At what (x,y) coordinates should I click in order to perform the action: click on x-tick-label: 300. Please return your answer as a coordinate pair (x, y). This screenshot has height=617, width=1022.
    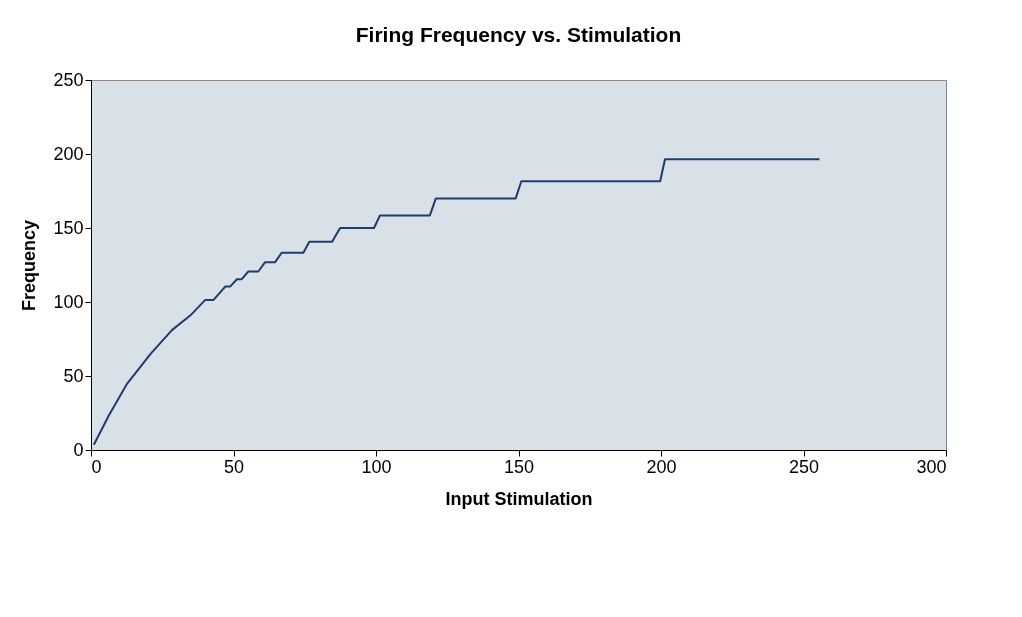
    Looking at the image, I should click on (931, 466).